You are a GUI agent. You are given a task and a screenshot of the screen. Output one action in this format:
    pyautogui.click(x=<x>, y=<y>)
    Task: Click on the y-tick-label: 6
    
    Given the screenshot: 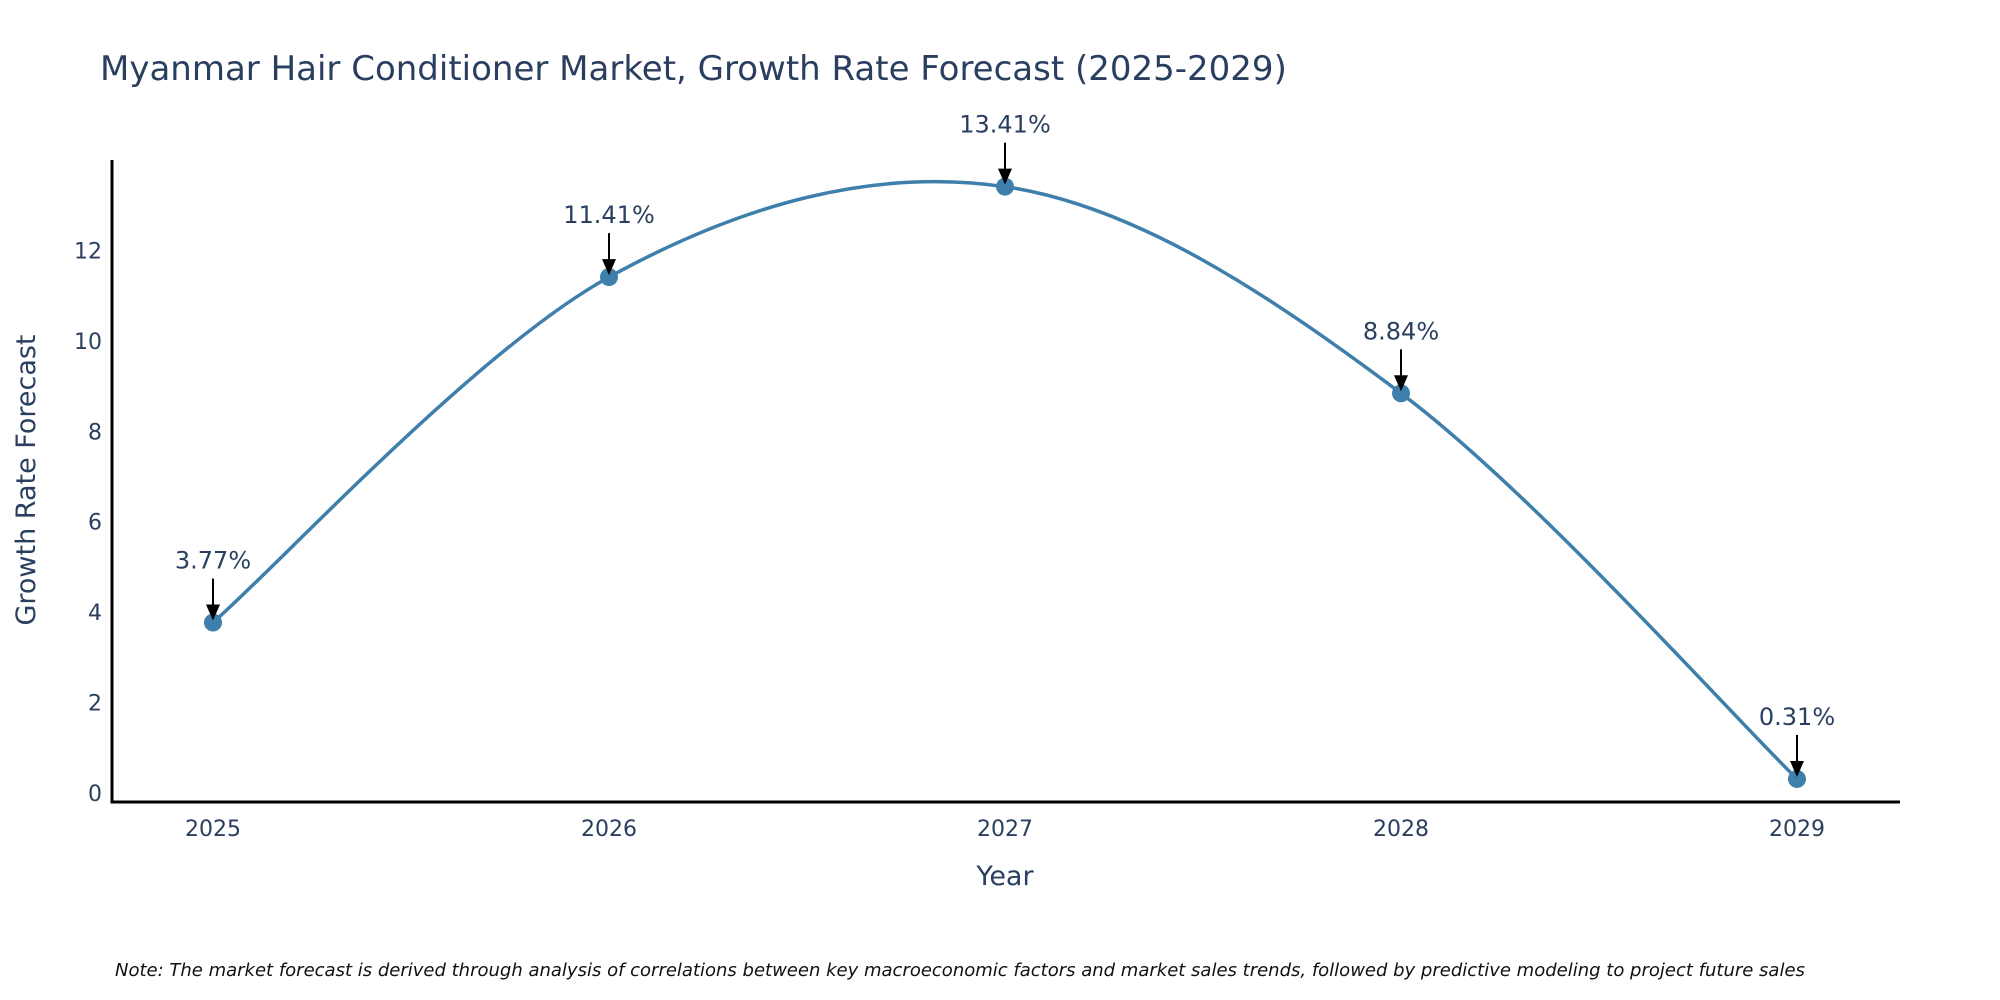 What is the action you would take?
    pyautogui.click(x=95, y=523)
    